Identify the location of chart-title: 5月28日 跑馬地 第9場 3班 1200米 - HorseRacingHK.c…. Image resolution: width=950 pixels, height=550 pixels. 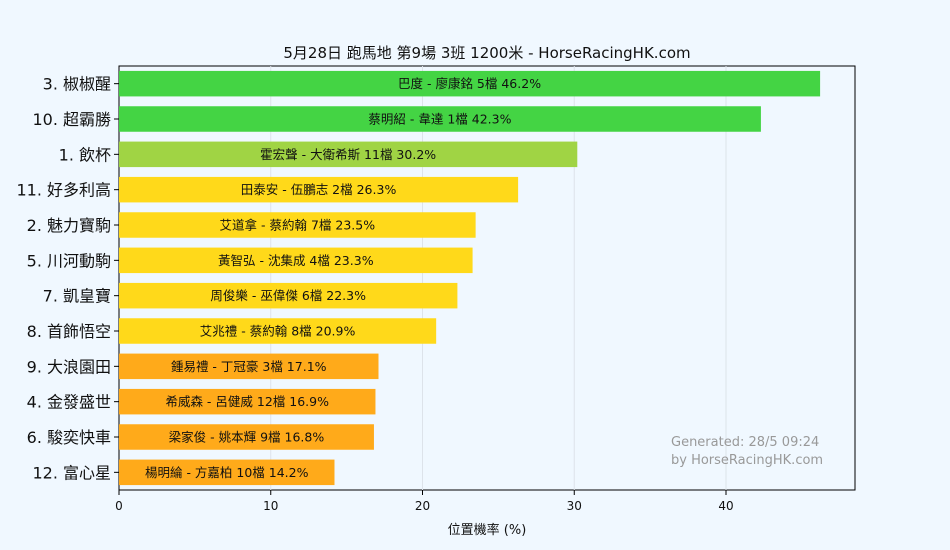
(486, 53).